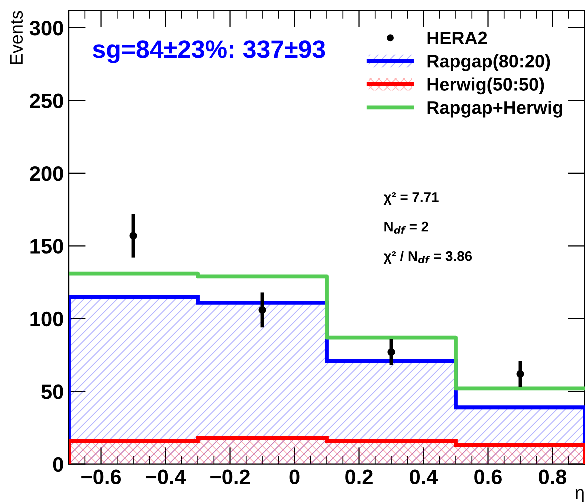 This screenshot has height=502, width=585. Describe the element at coordinates (488, 477) in the screenshot. I see `x-tick-label: 0.6` at that location.